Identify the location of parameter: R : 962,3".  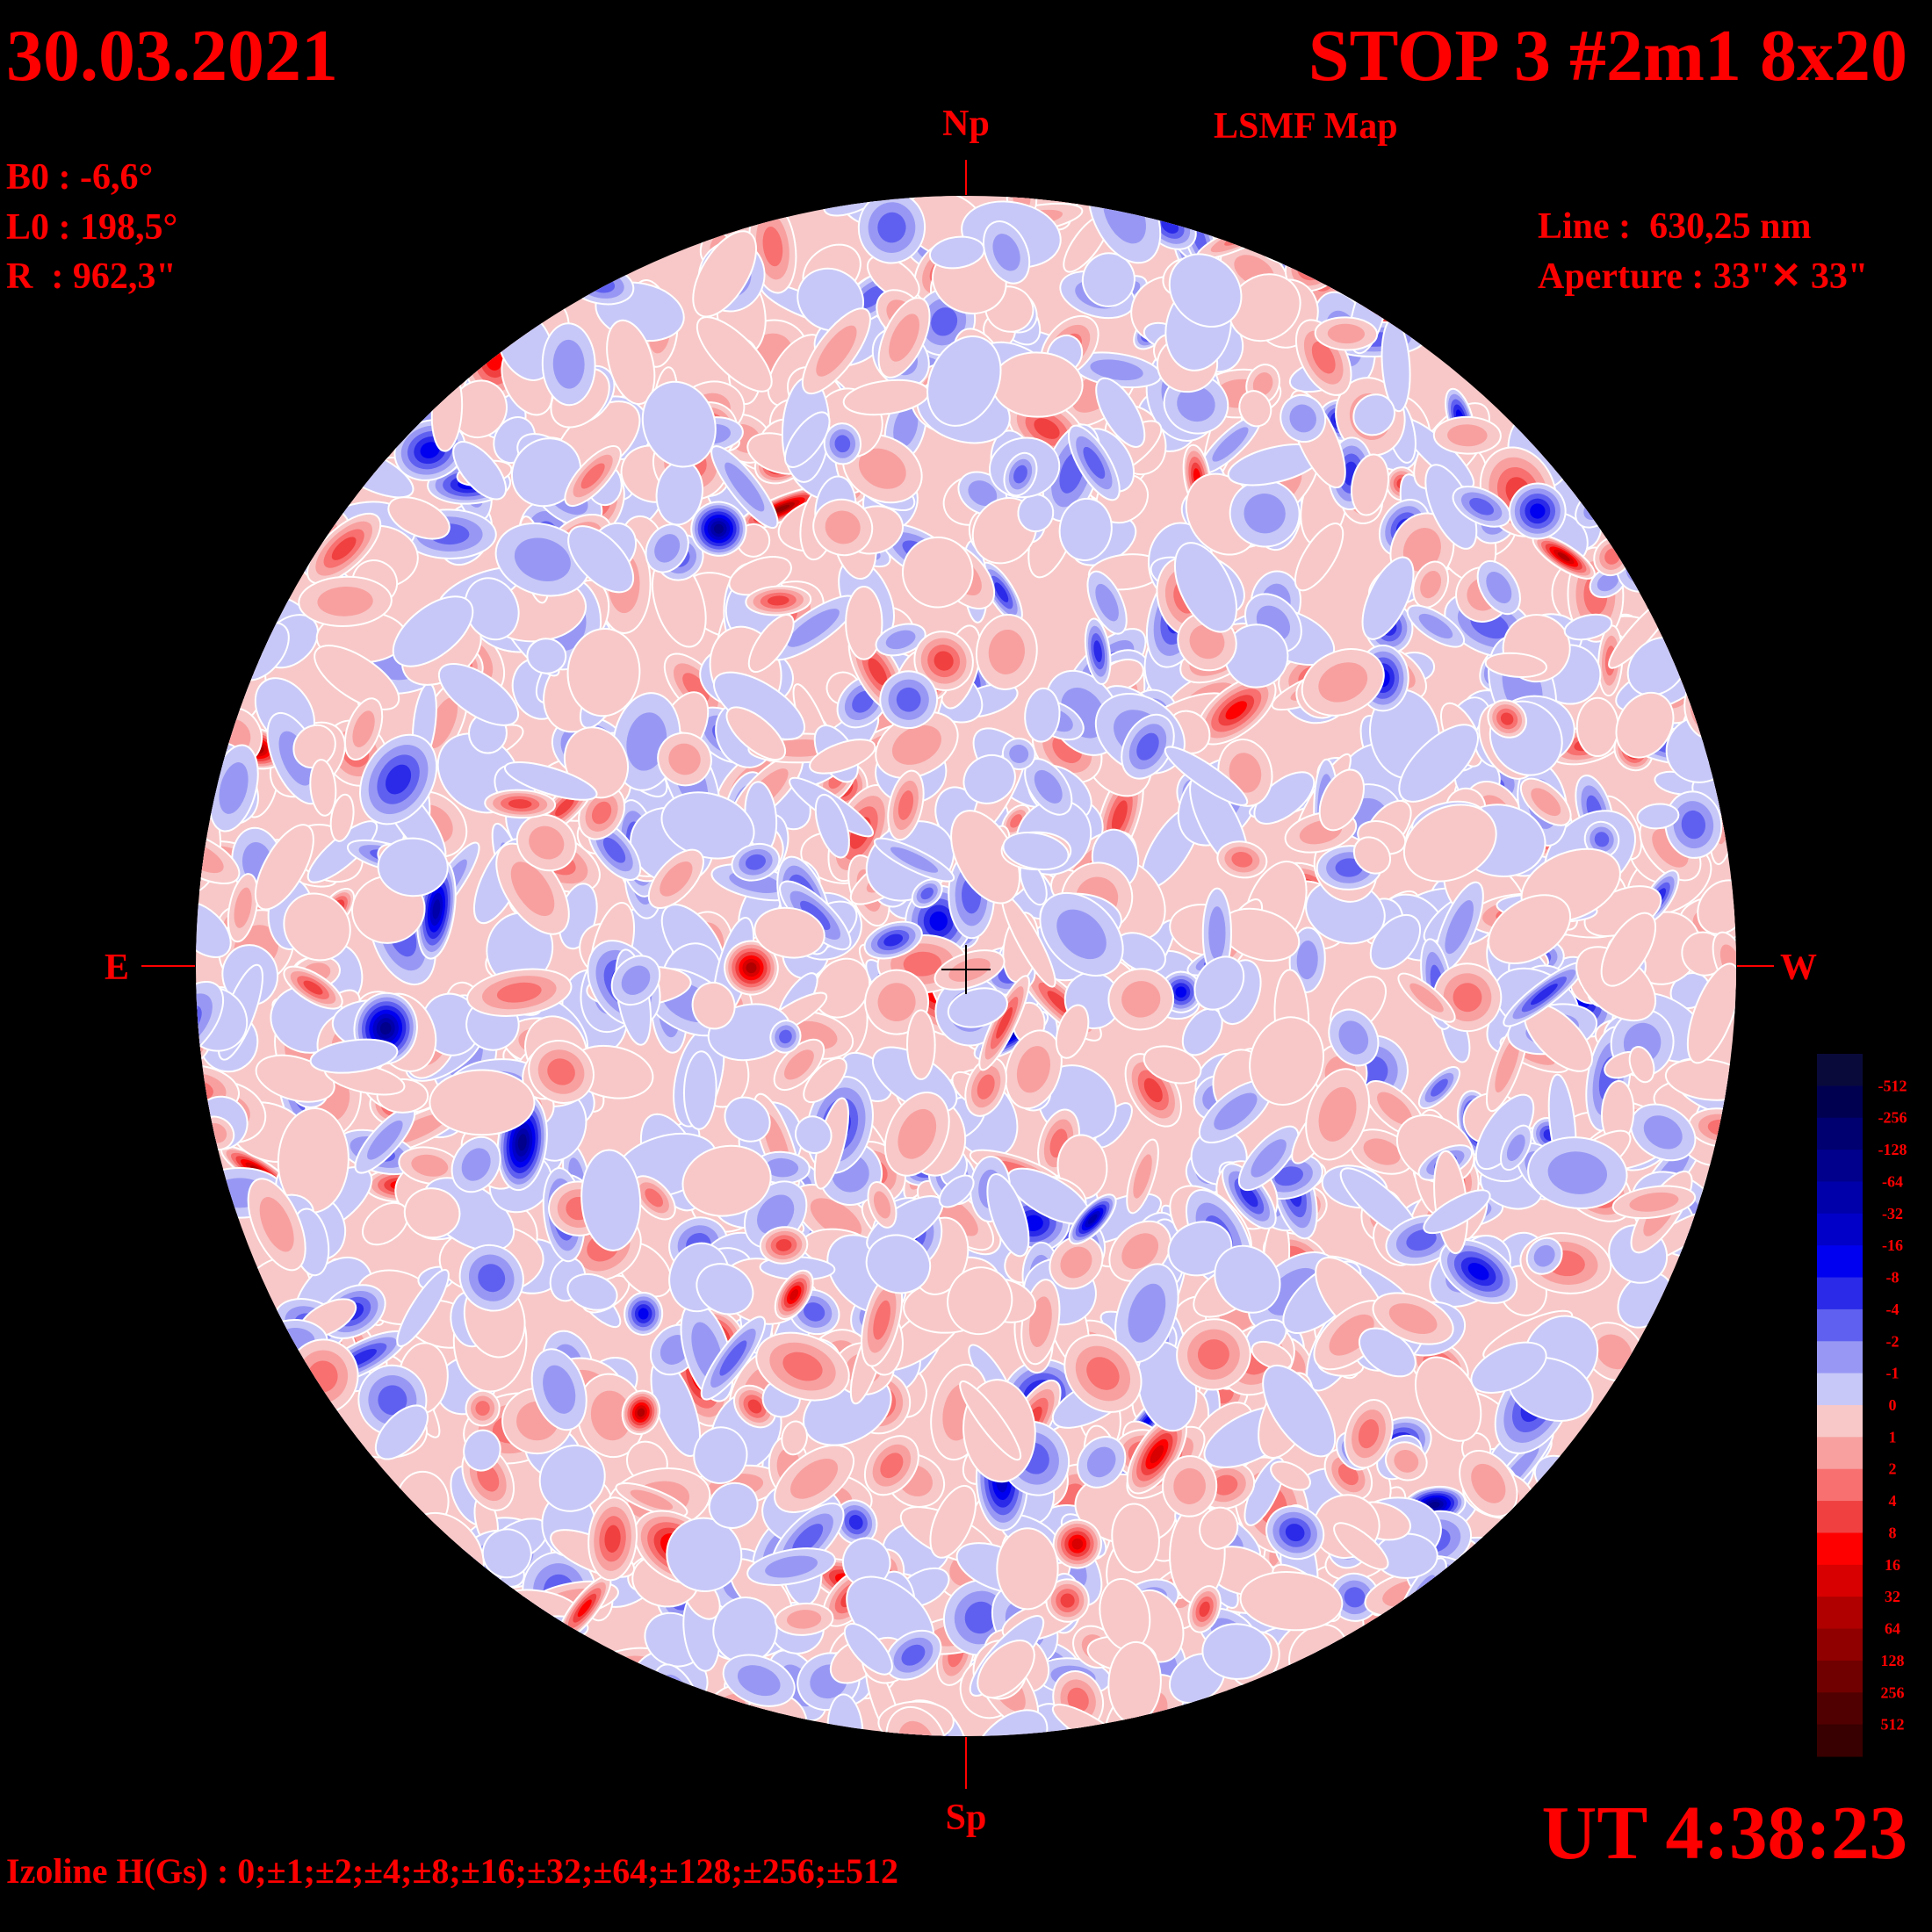
(92, 276).